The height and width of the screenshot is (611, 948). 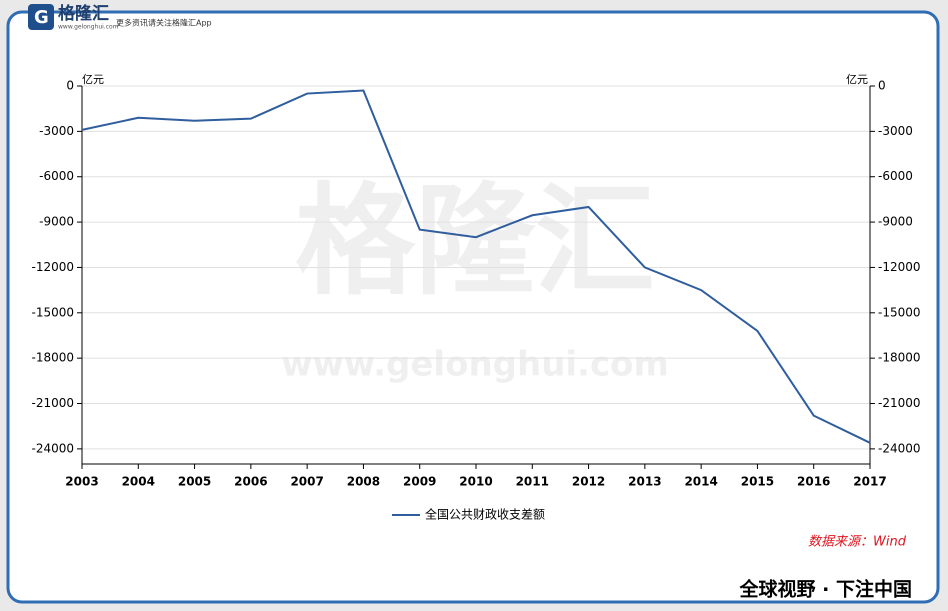 I want to click on watermark: 格隆汇, so click(x=475, y=242).